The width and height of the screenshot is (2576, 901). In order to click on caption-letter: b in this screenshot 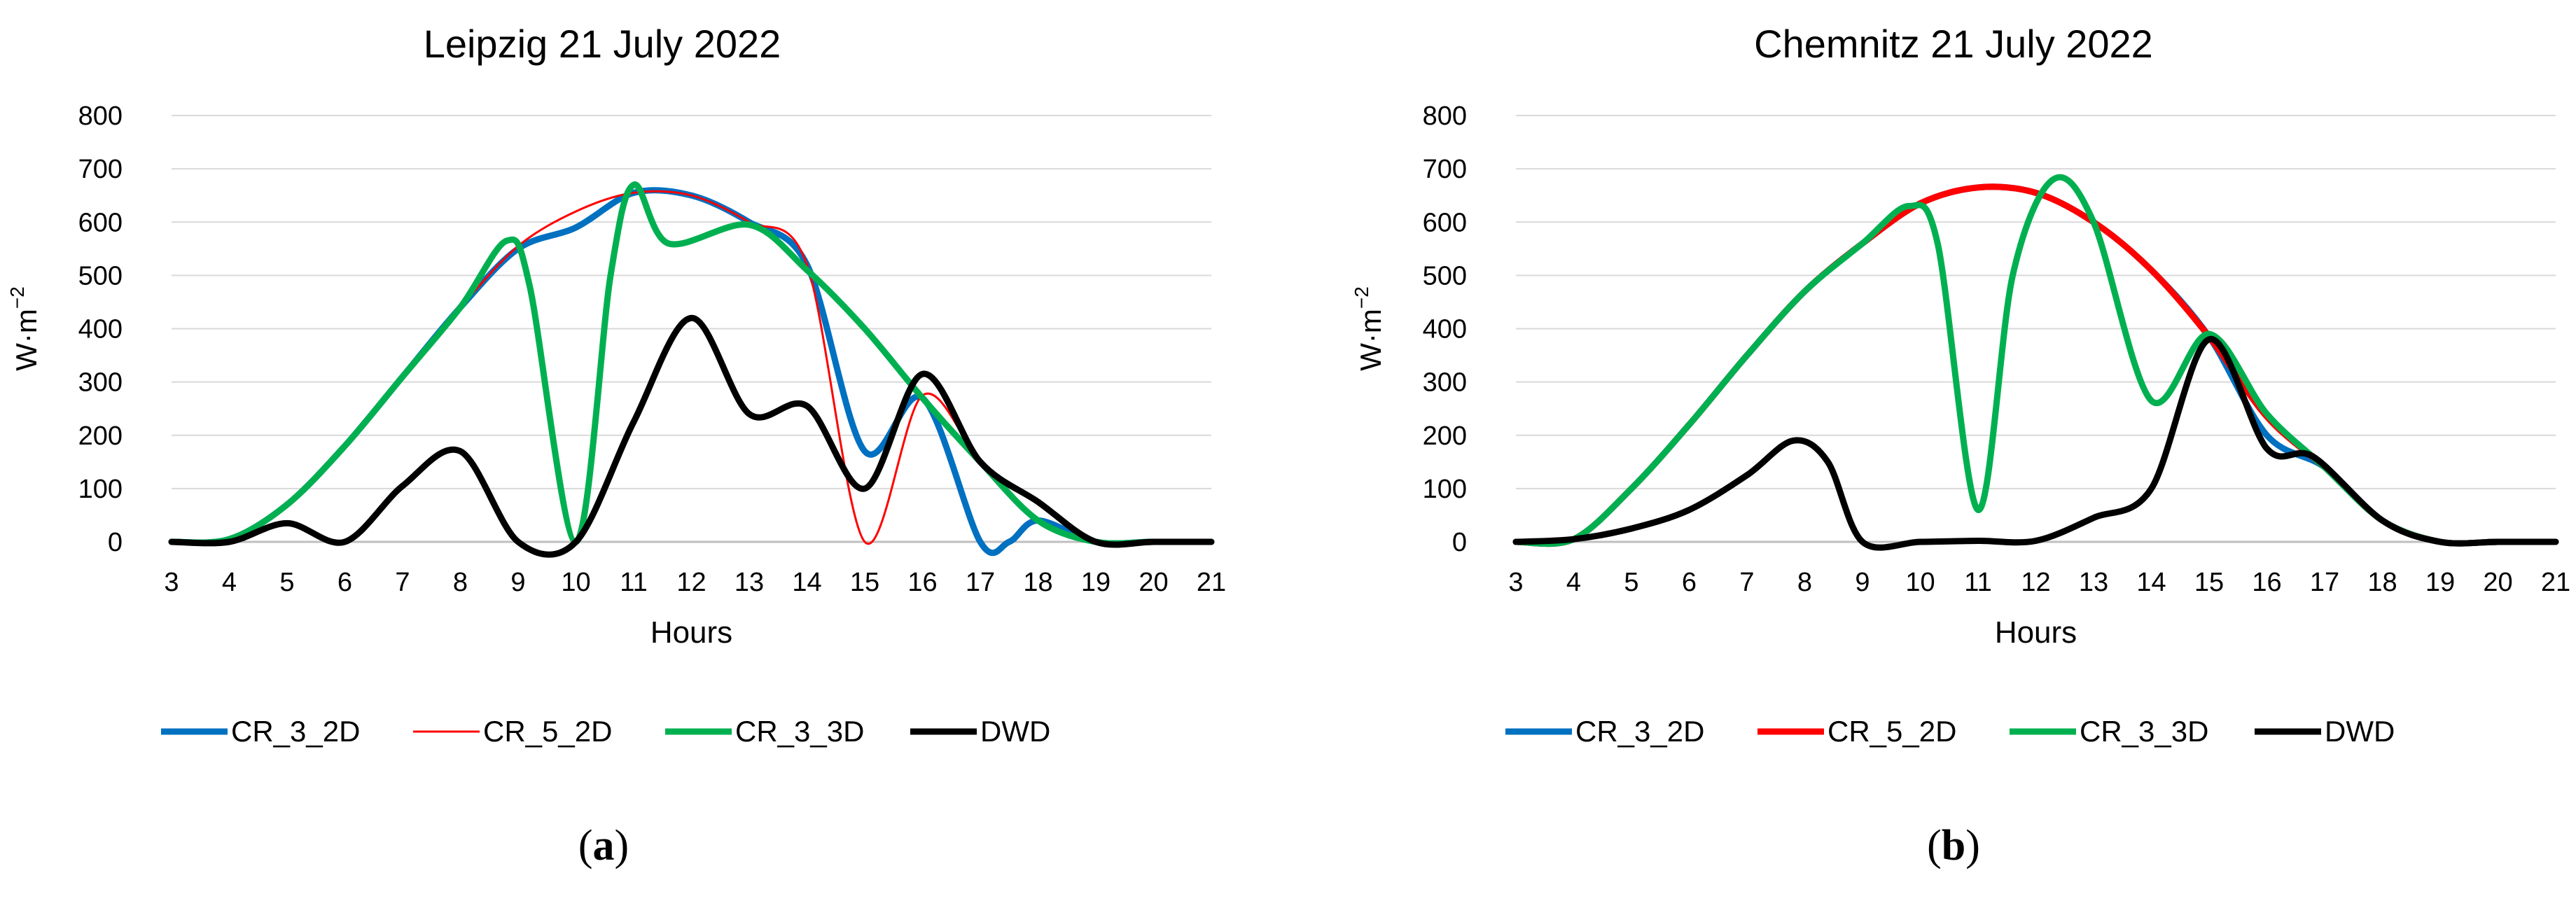, I will do `click(1953, 845)`.